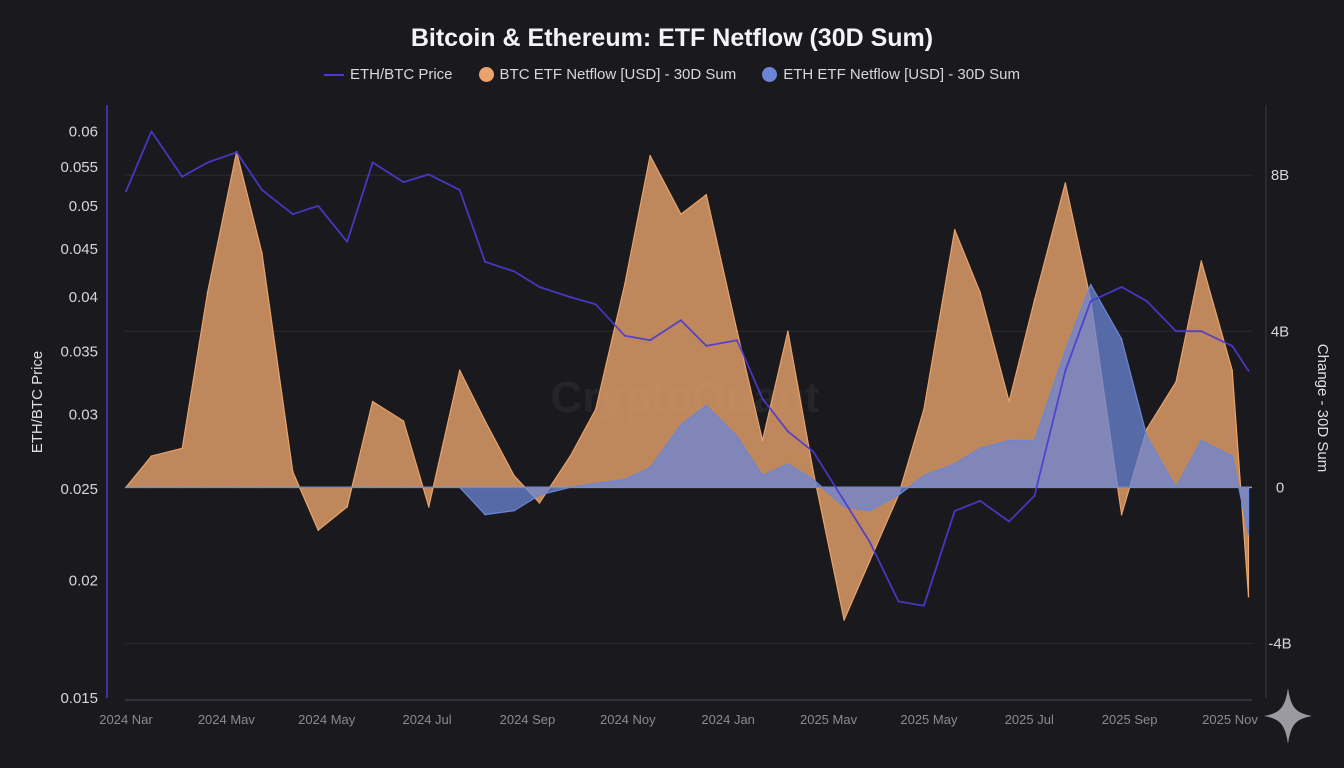 Image resolution: width=1344 pixels, height=768 pixels. I want to click on legend-label: ETH/BTC Price, so click(401, 74).